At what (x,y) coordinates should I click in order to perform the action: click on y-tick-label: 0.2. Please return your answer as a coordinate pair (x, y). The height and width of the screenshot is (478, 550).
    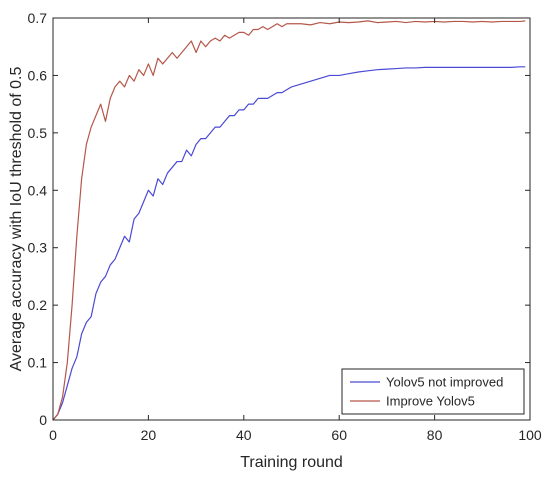
    Looking at the image, I should click on (38, 305).